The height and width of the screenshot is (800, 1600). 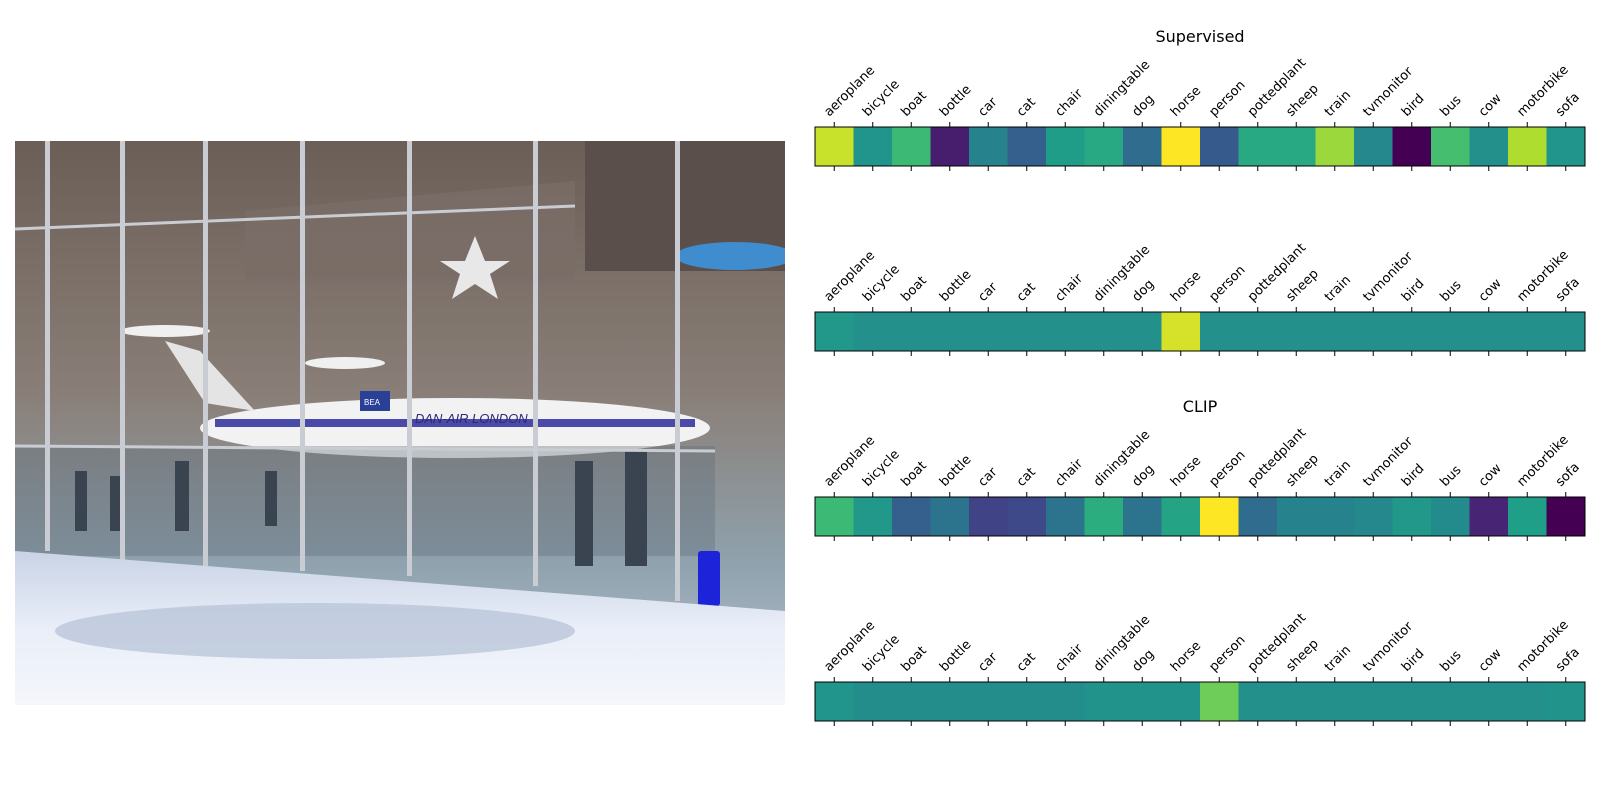 What do you see at coordinates (730, 256) in the screenshot?
I see `blue-wing-reflection` at bounding box center [730, 256].